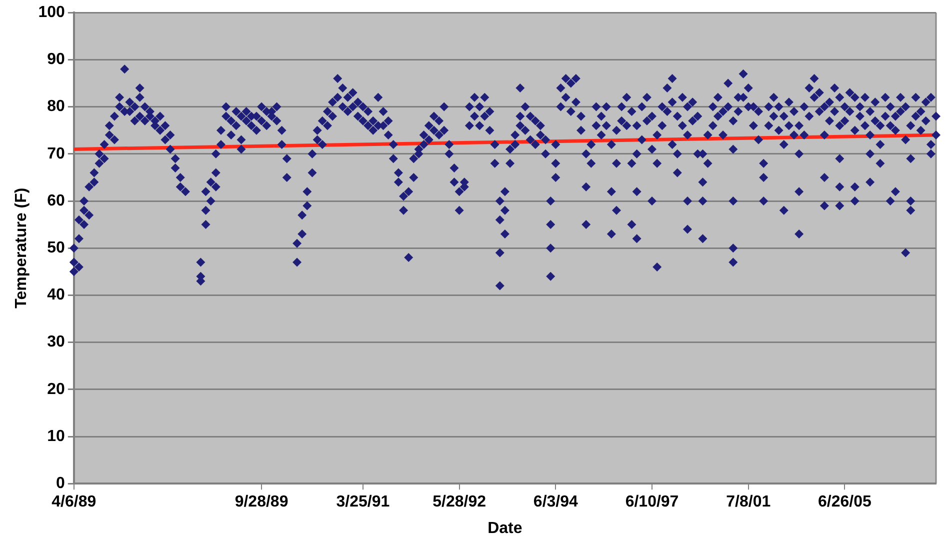 Image resolution: width=950 pixels, height=546 pixels. What do you see at coordinates (555, 502) in the screenshot?
I see `x-tick-label: 6/3/94` at bounding box center [555, 502].